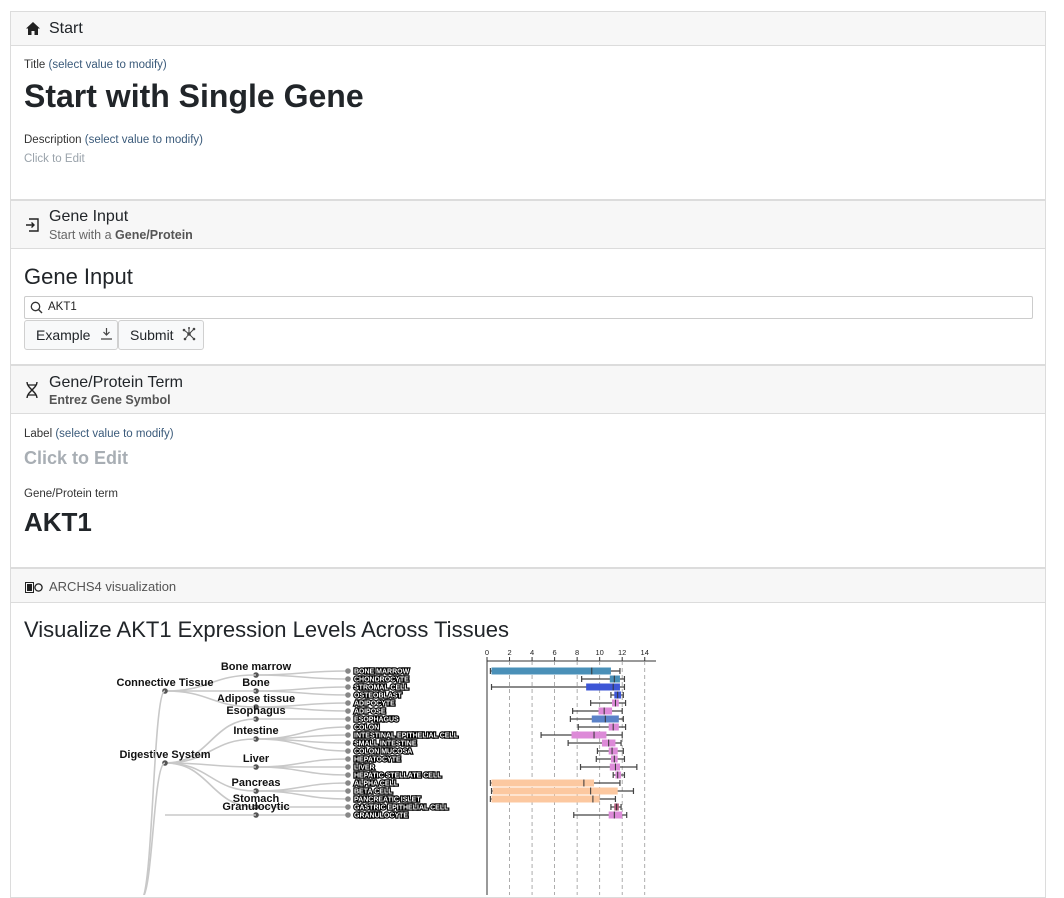 Image resolution: width=1064 pixels, height=898 pixels. What do you see at coordinates (78, 276) in the screenshot?
I see `gene-input-heading: Gene Input` at bounding box center [78, 276].